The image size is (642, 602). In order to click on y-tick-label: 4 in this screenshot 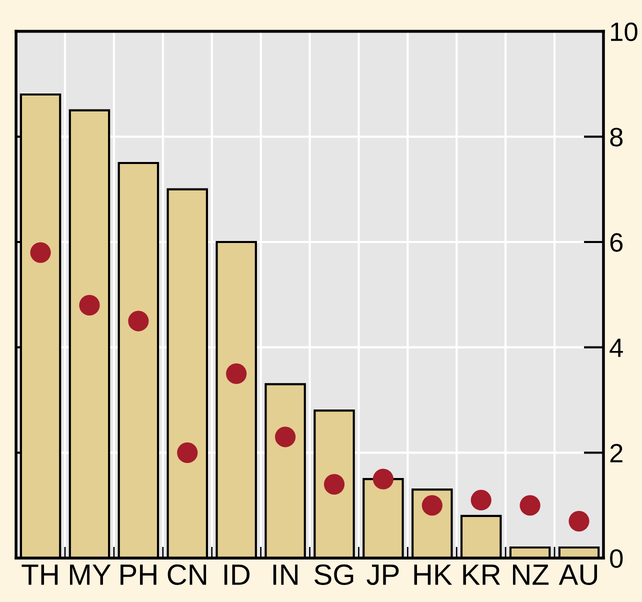, I will do `click(616, 347)`.